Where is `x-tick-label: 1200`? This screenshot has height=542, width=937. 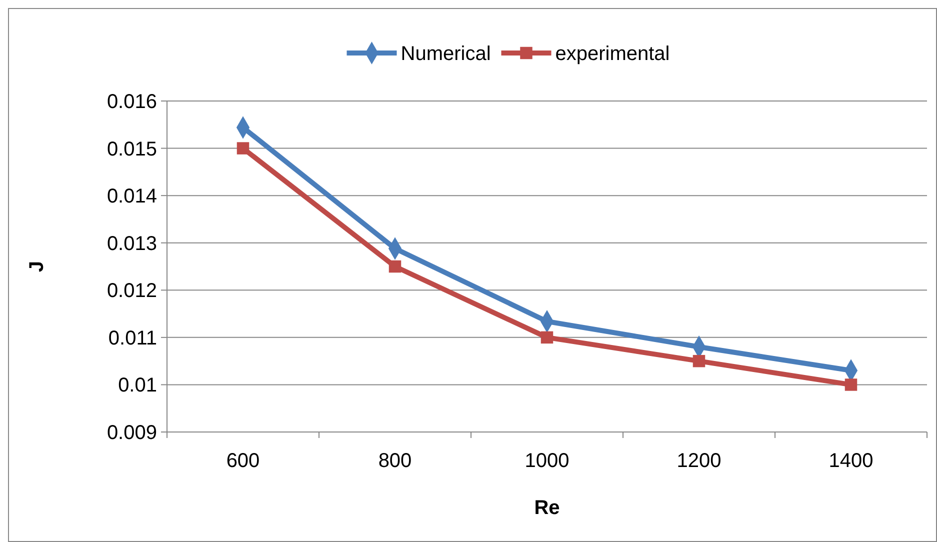
x-tick-label: 1200 is located at coordinates (699, 461).